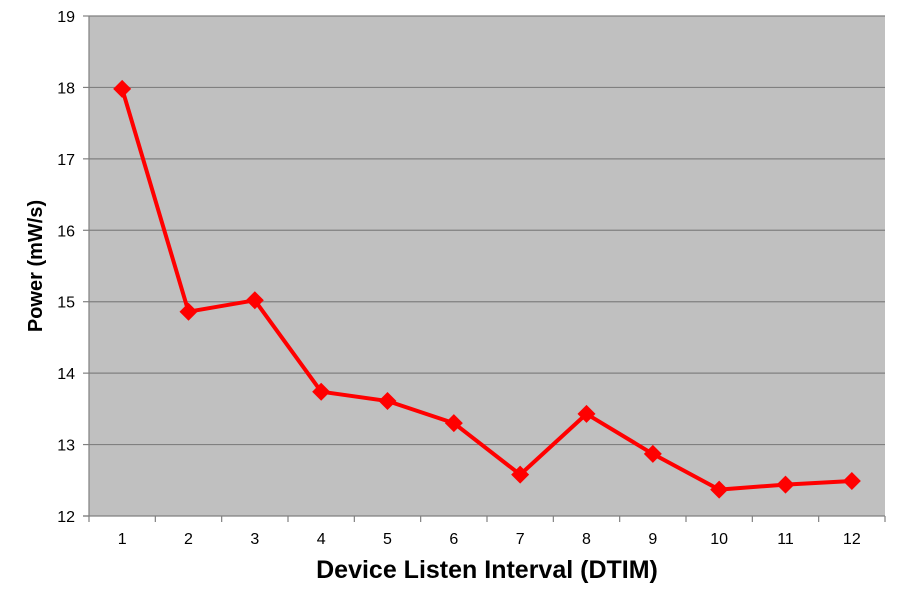 The height and width of the screenshot is (600, 900). What do you see at coordinates (122, 539) in the screenshot?
I see `x-tick-label: 1` at bounding box center [122, 539].